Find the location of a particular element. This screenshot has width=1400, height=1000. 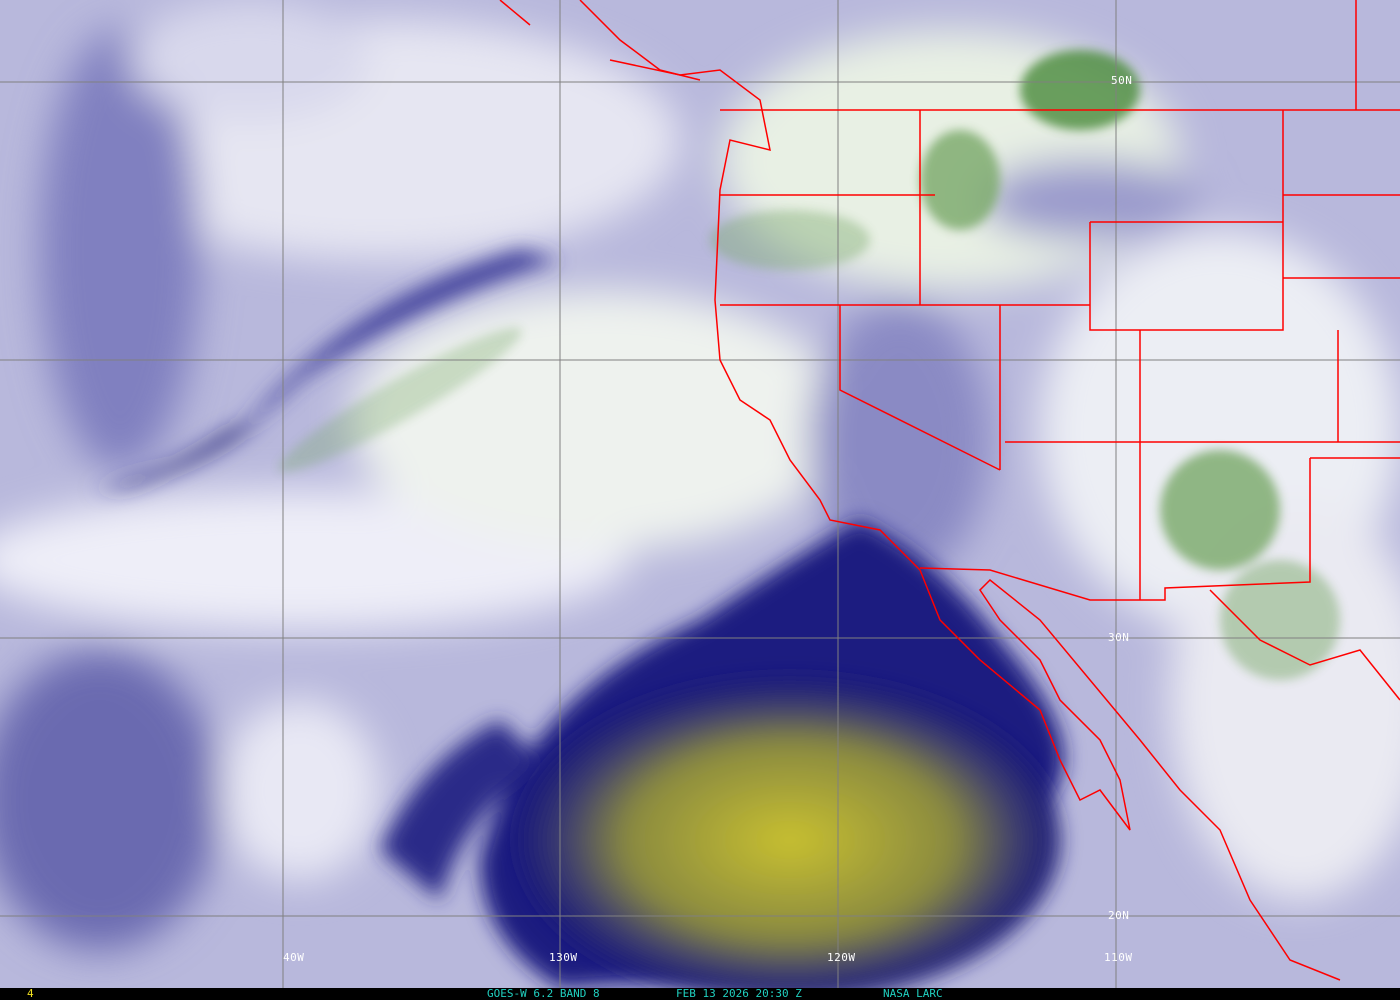

latitude-label: 50N is located at coordinates (1122, 80).